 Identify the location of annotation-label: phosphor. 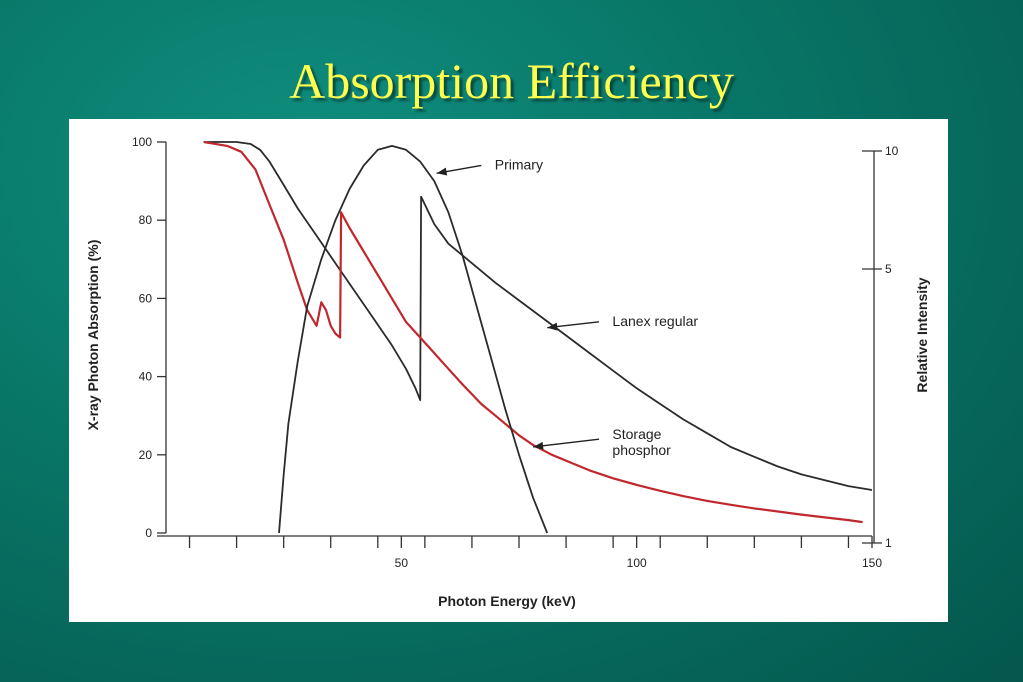
(641, 450).